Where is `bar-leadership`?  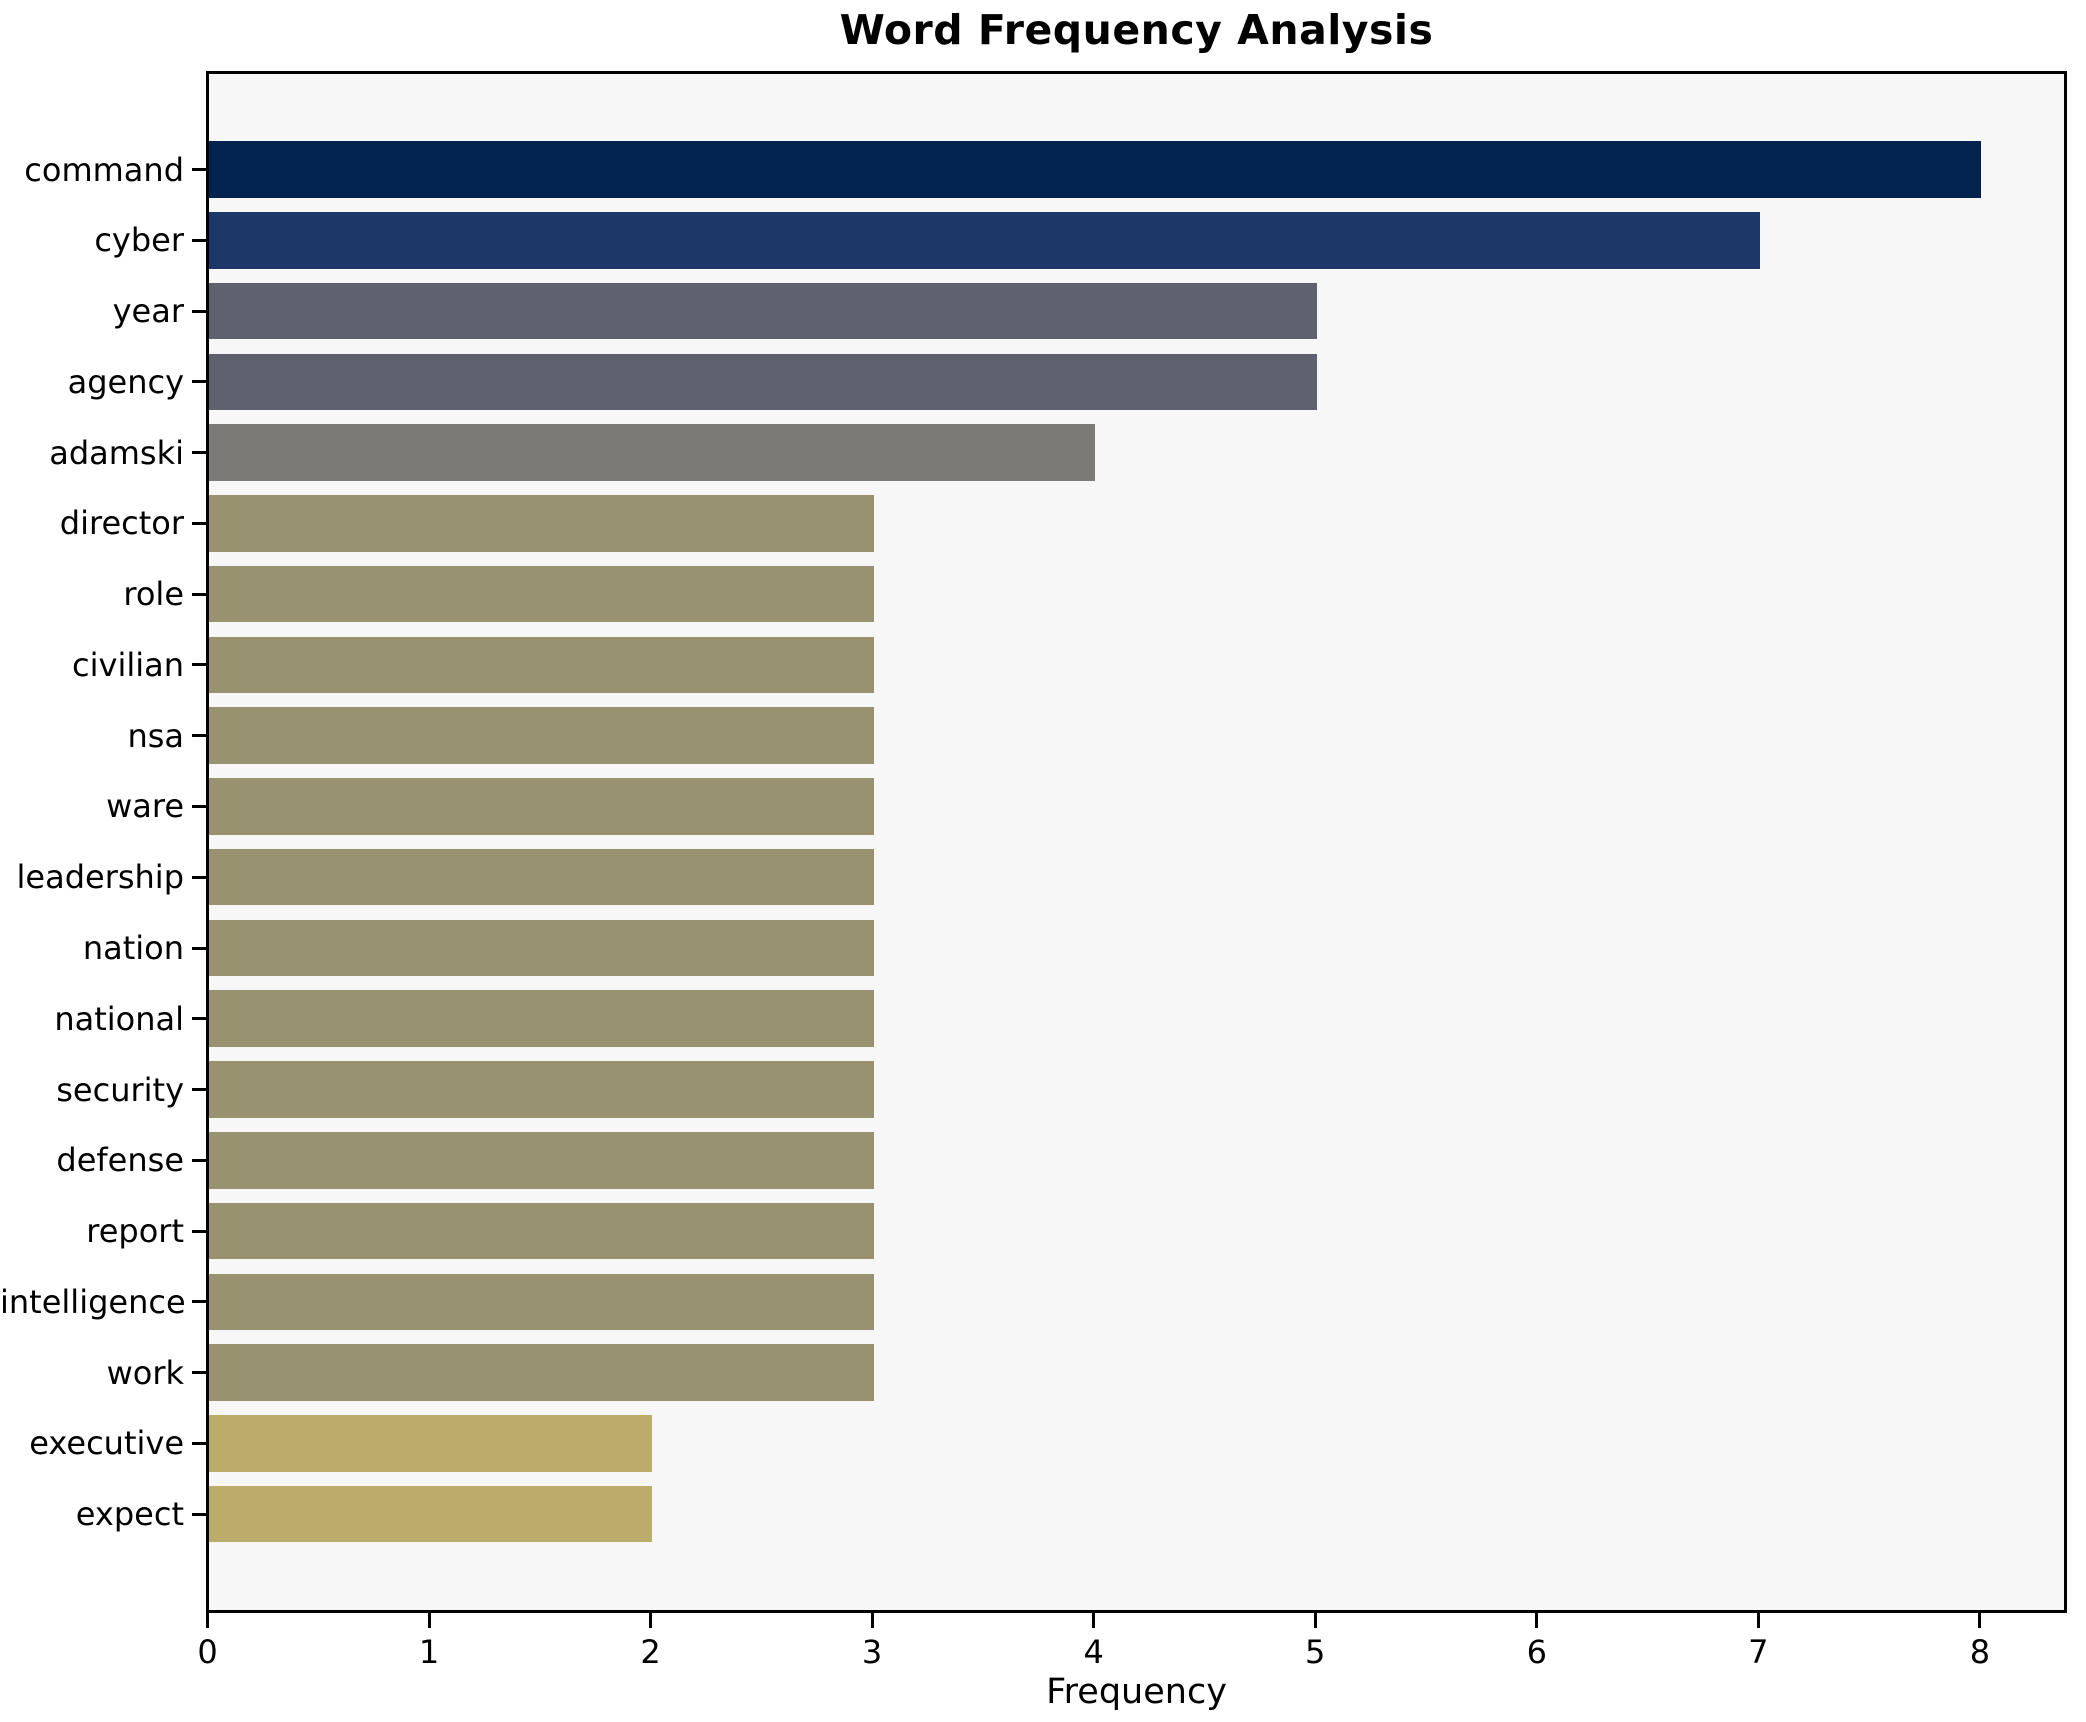 bar-leadership is located at coordinates (541, 877).